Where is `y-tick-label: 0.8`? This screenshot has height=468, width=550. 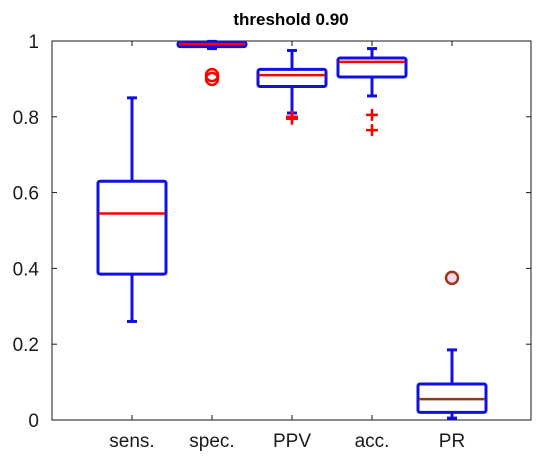 y-tick-label: 0.8 is located at coordinates (26, 118).